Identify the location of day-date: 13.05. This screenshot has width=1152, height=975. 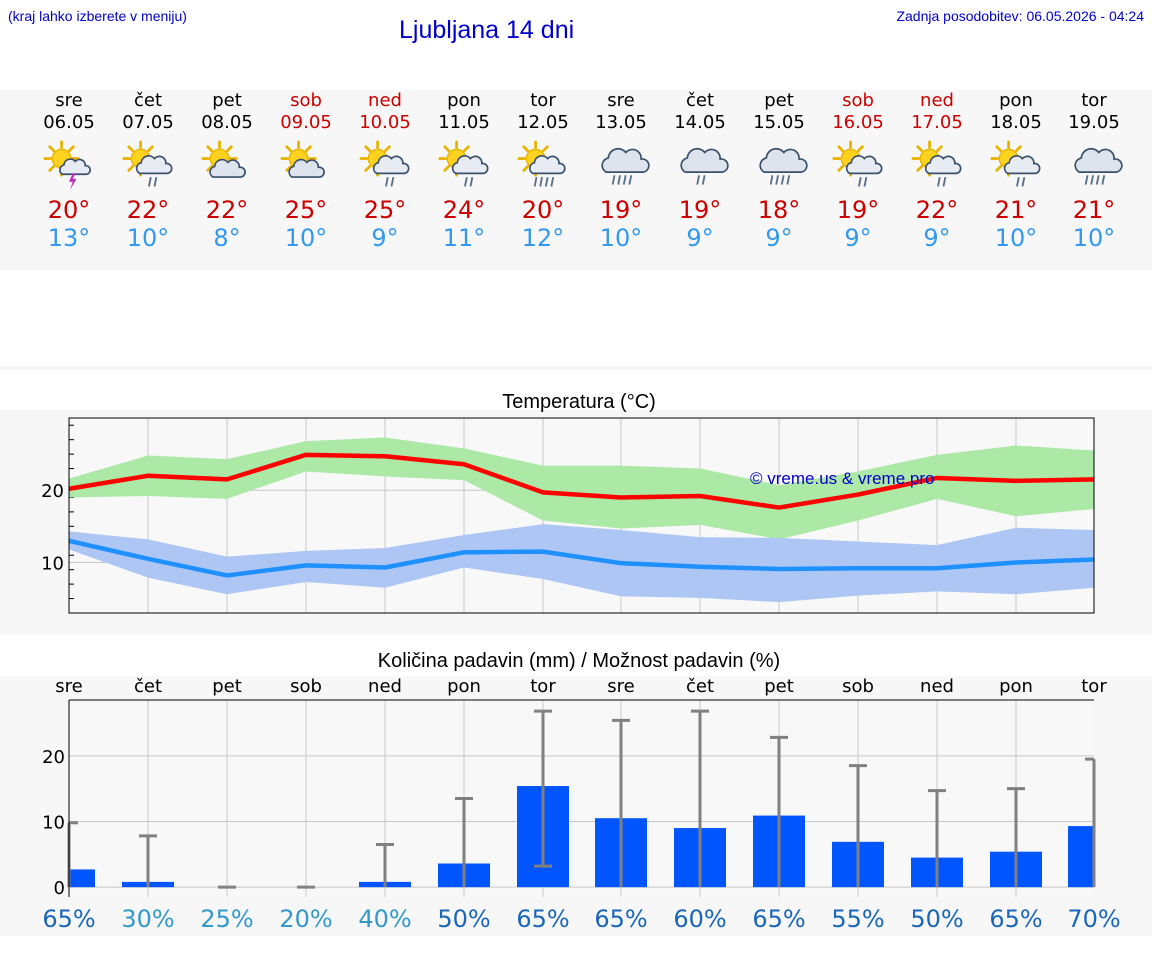
(621, 122).